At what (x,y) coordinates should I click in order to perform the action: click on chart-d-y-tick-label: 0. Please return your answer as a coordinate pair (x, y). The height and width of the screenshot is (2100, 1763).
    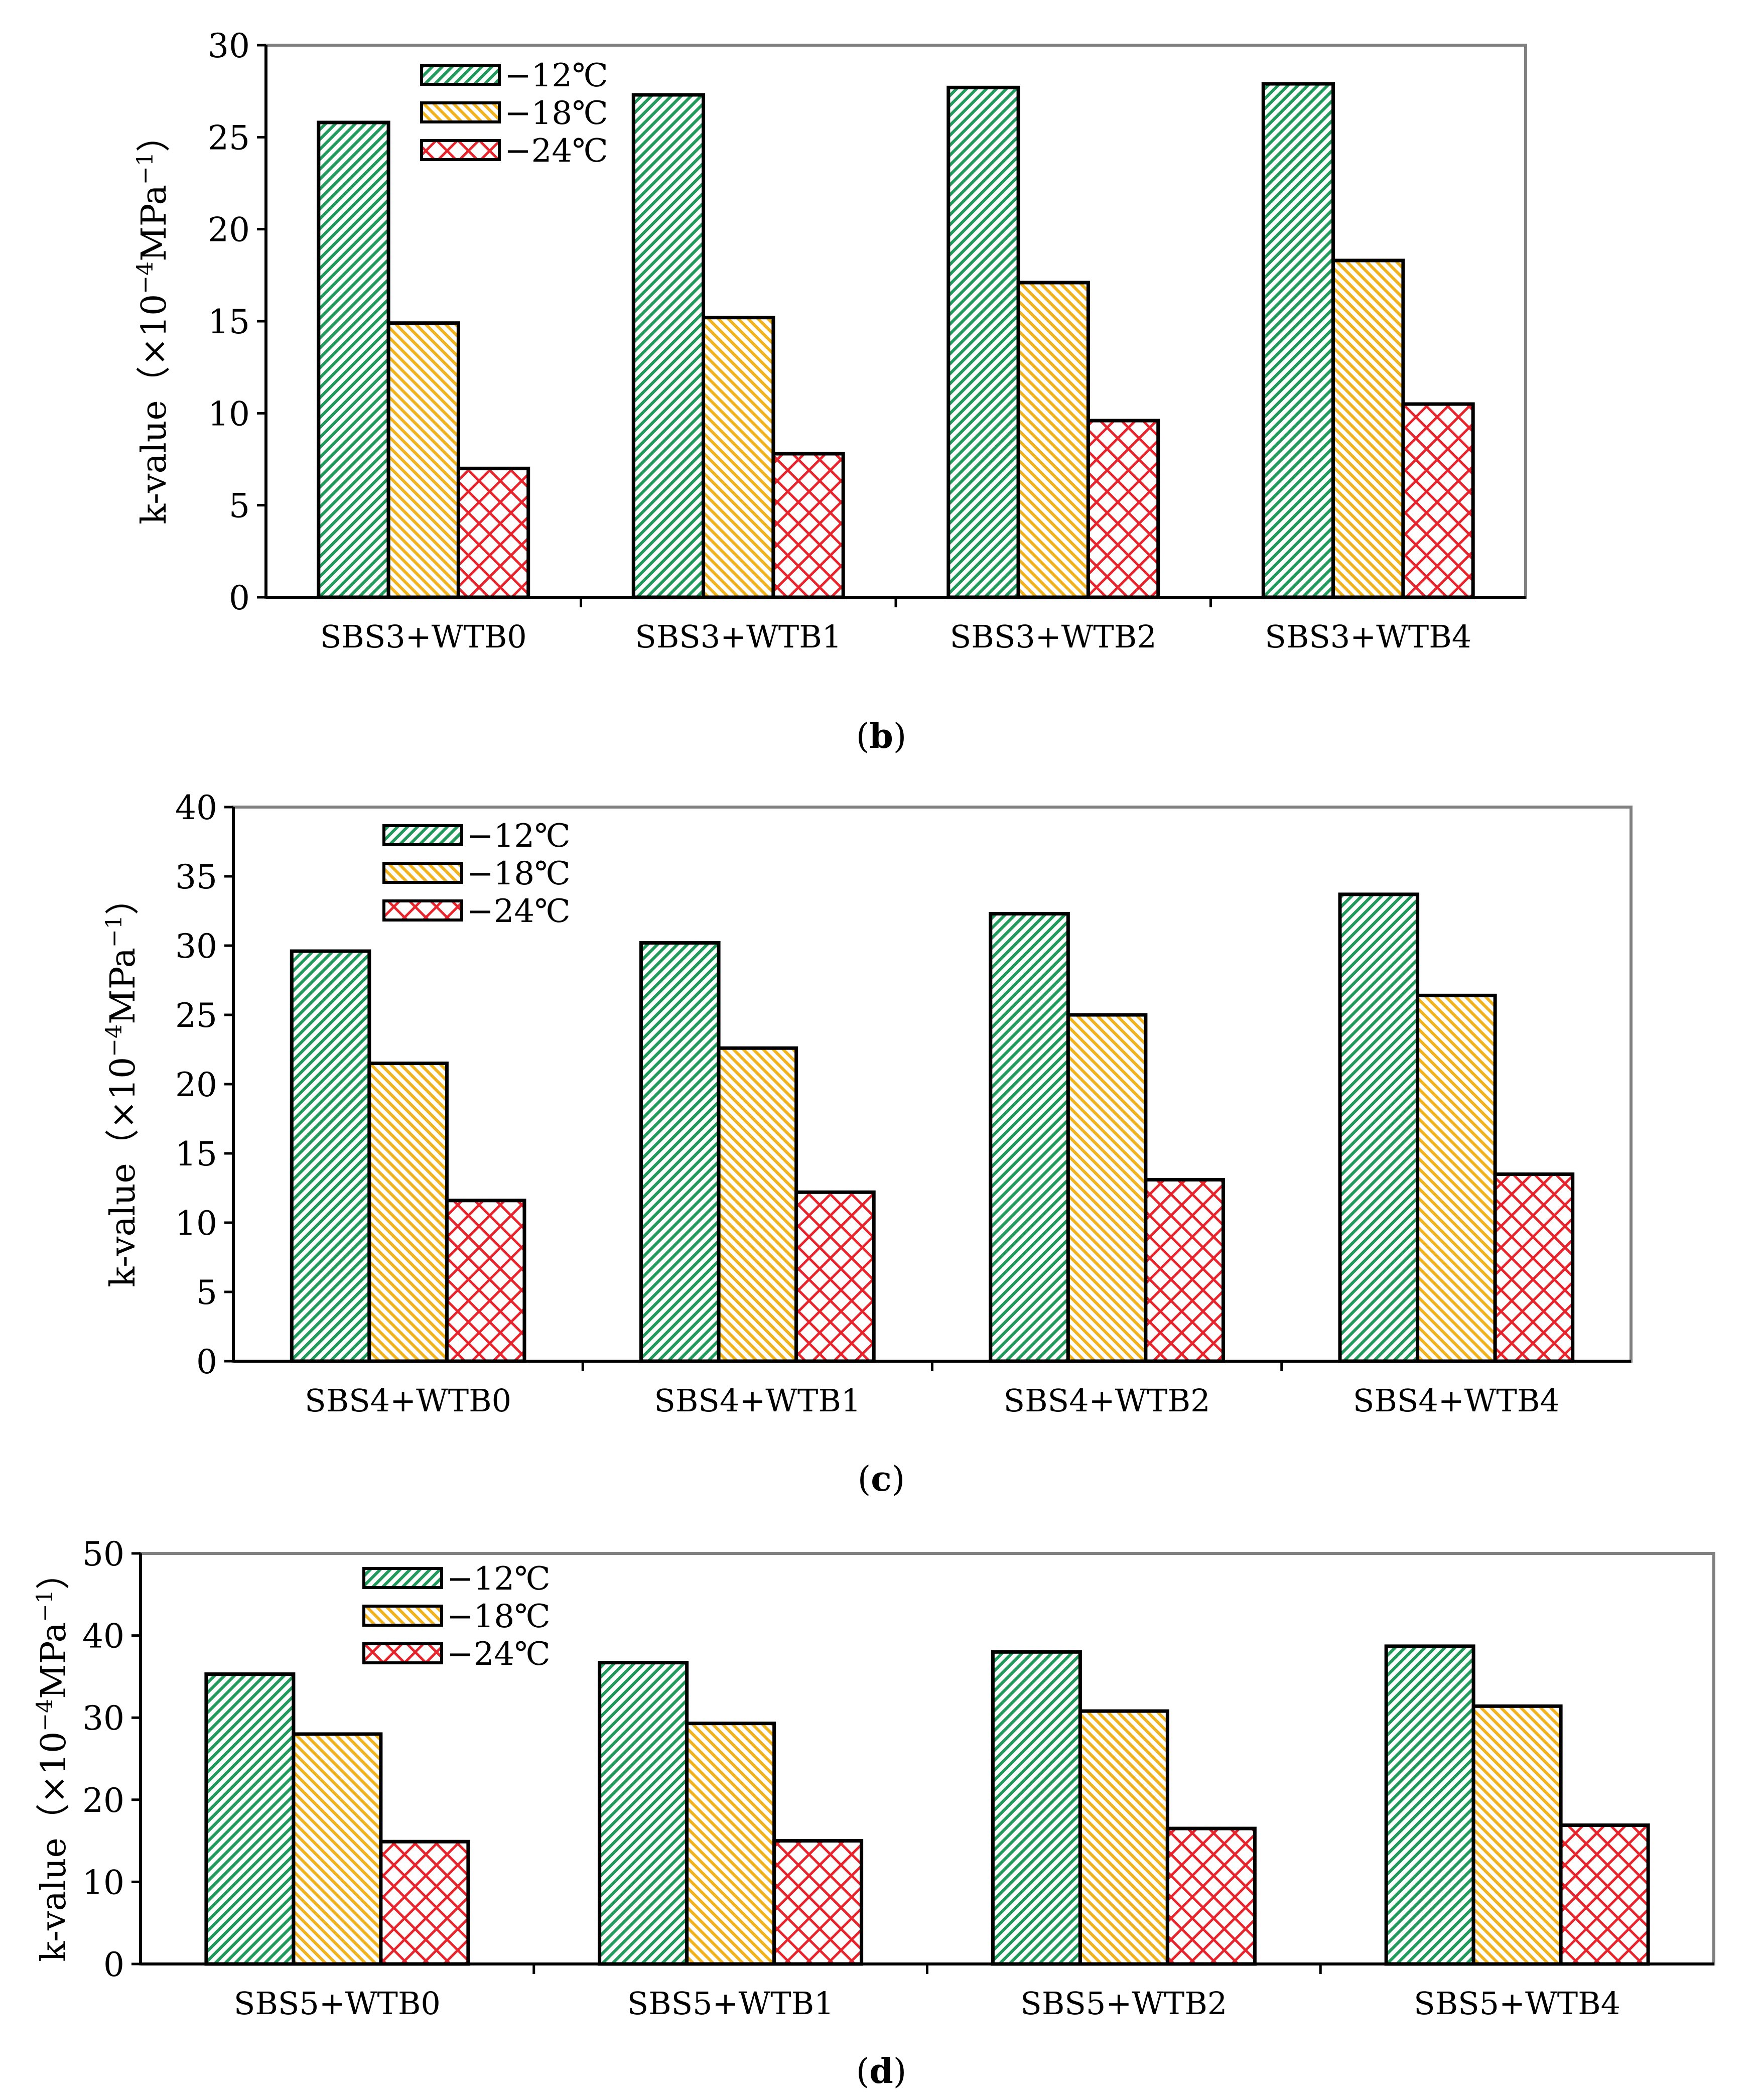
    Looking at the image, I should click on (113, 1964).